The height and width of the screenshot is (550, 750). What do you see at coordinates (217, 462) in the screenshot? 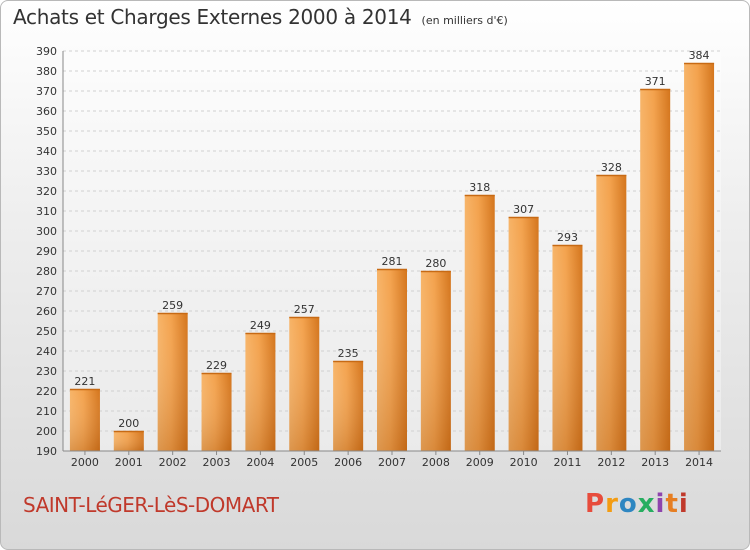
I see `x-tick-label: 2003` at bounding box center [217, 462].